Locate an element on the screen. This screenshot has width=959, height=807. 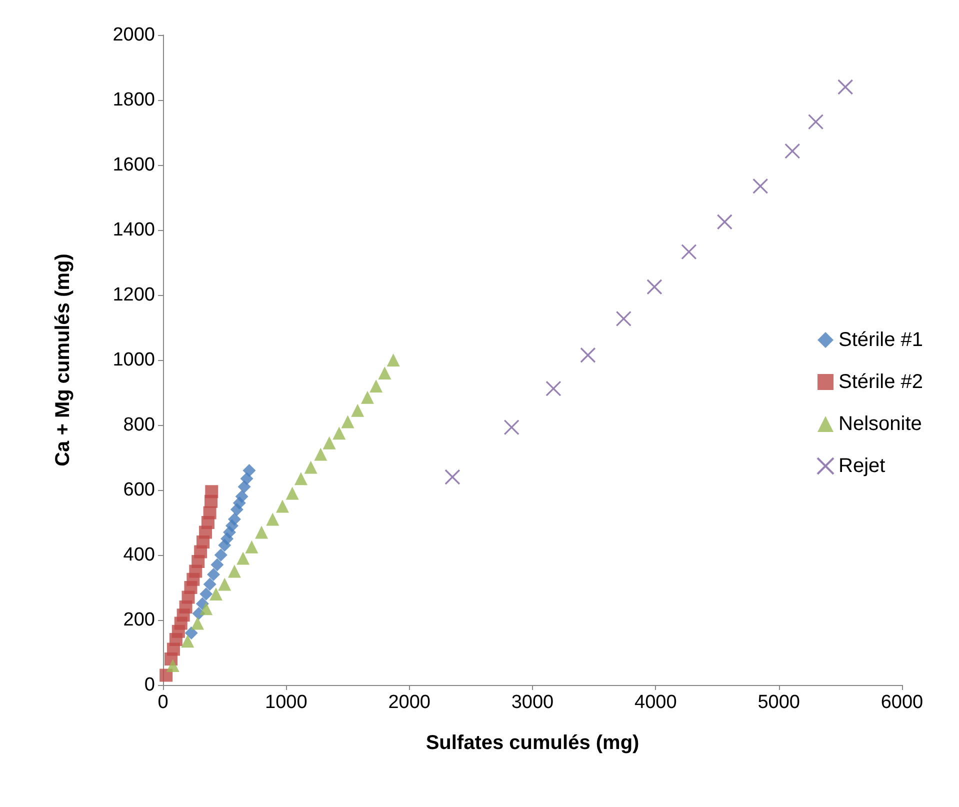
y-tick-label: 0 is located at coordinates (149, 685).